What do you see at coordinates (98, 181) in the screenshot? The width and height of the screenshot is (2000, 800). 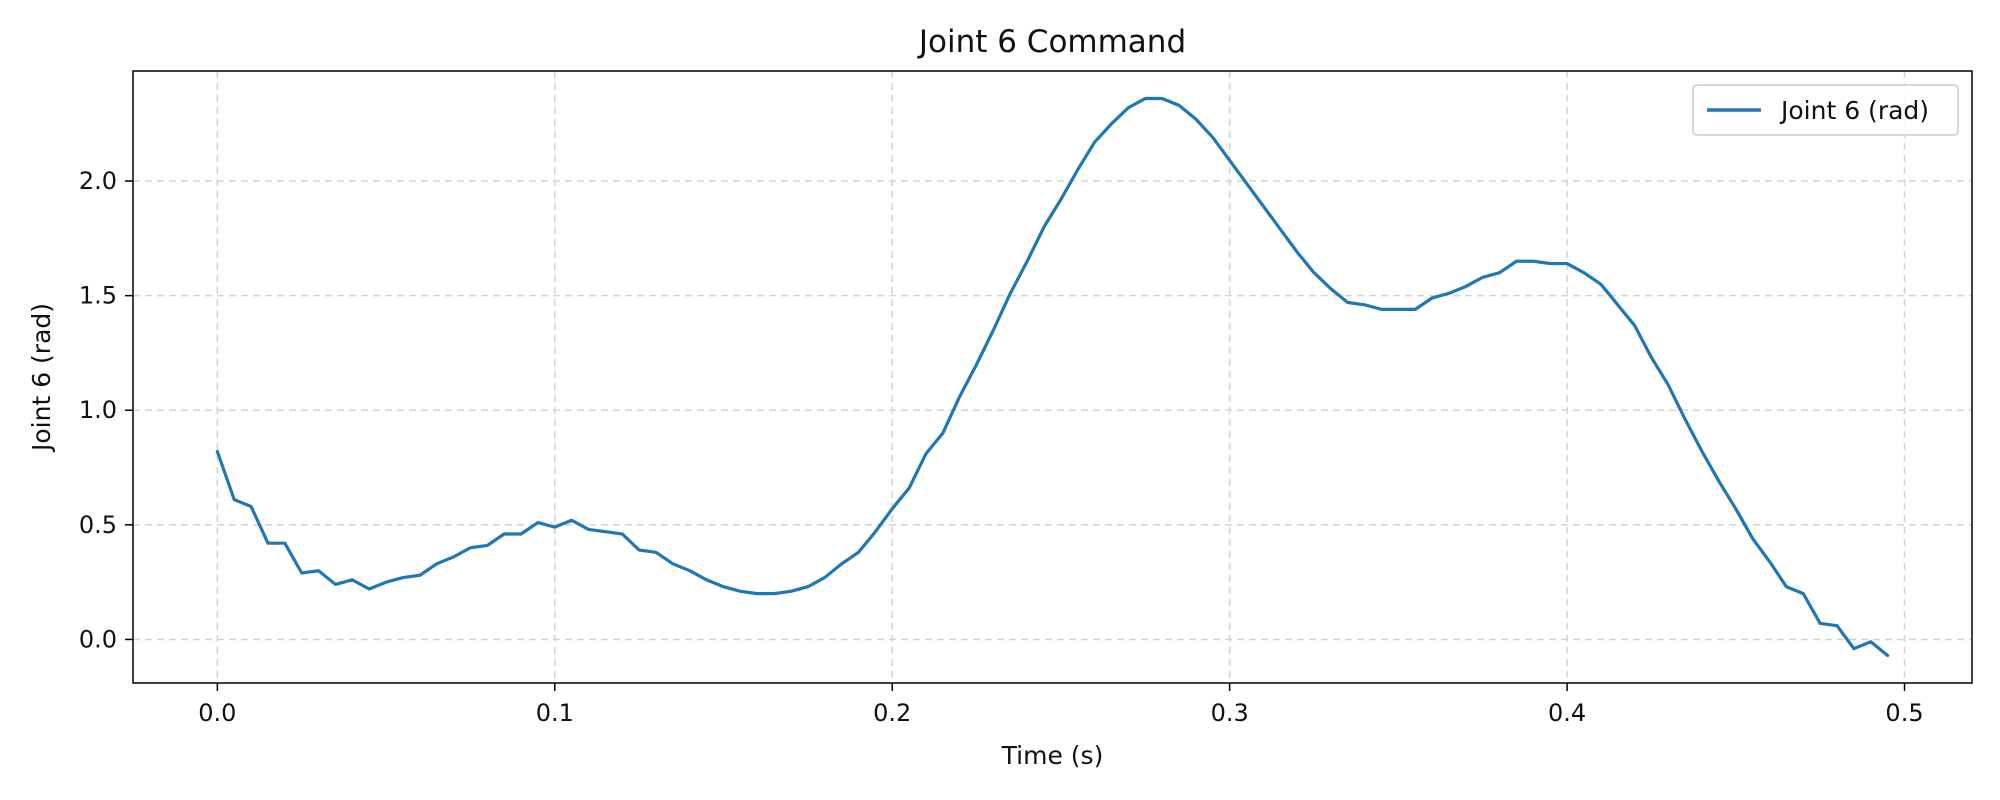 I see `y-tick-label: 2.0` at bounding box center [98, 181].